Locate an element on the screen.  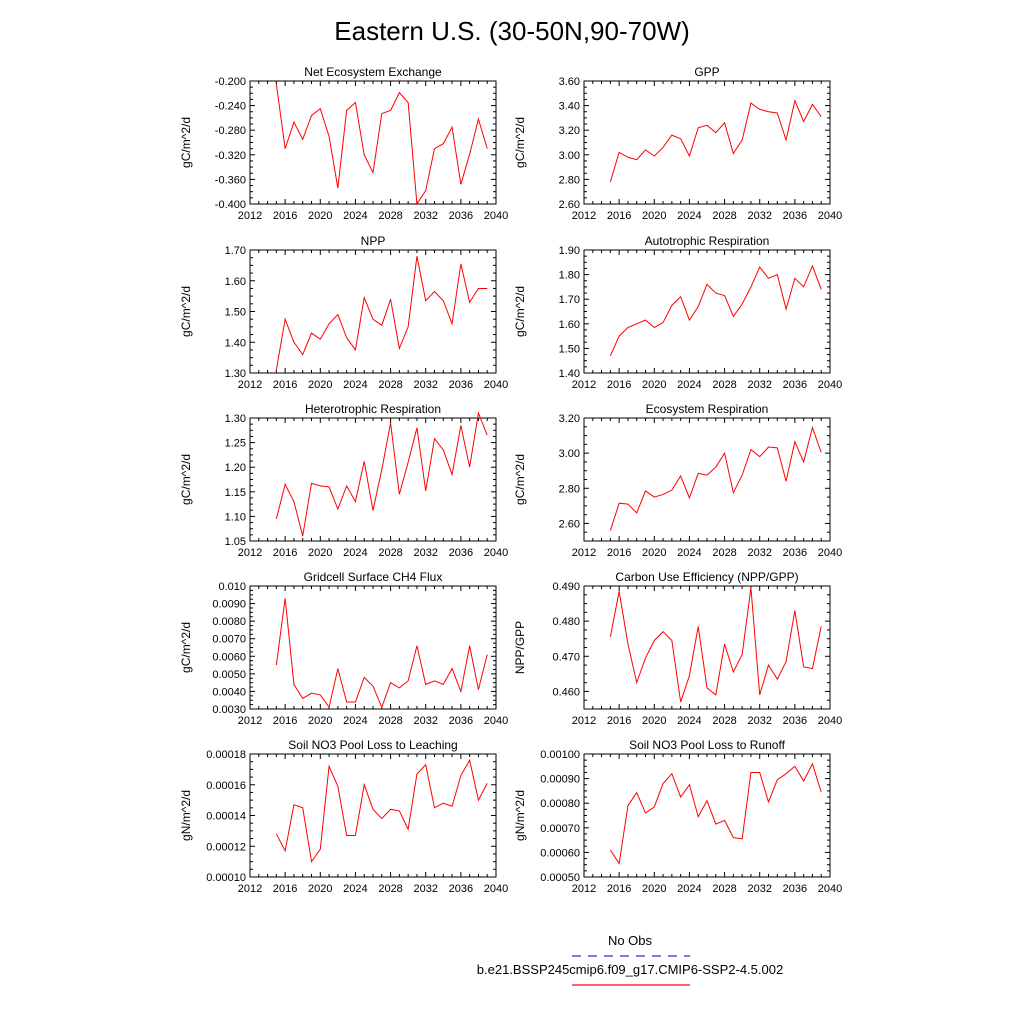
y-axis-label: NPP/GPP is located at coordinates (520, 647).